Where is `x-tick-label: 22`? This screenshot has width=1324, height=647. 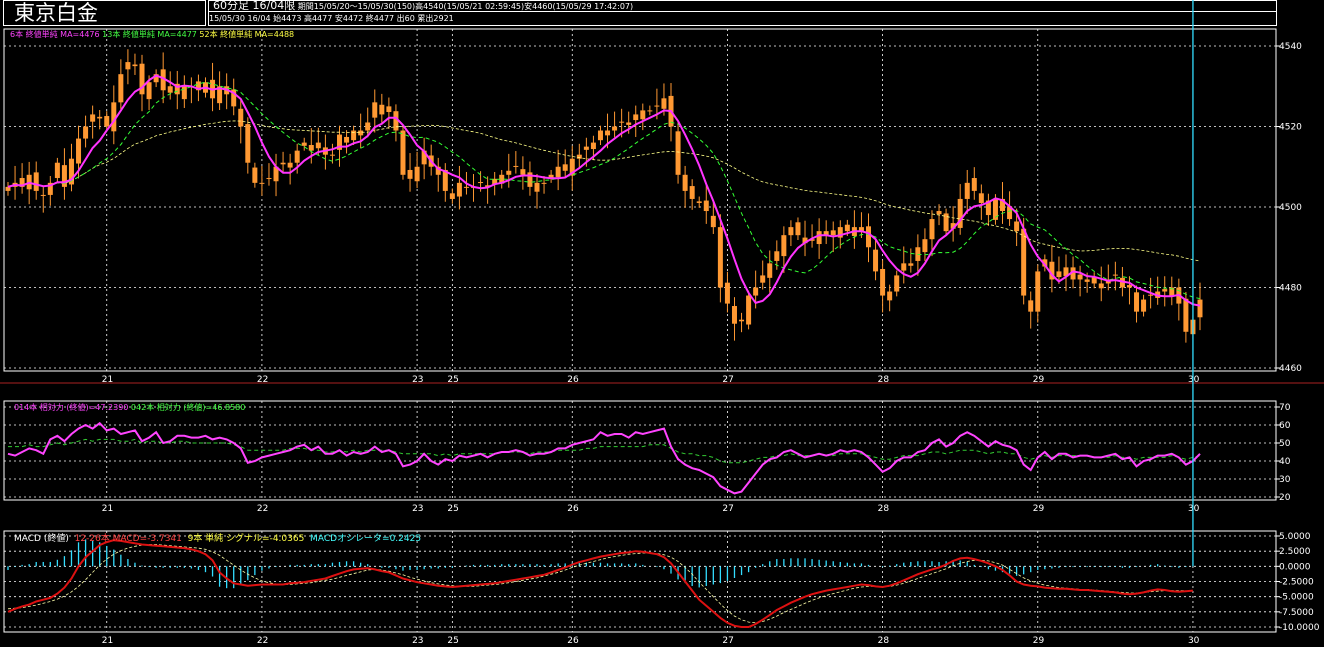 x-tick-label: 22 is located at coordinates (262, 380).